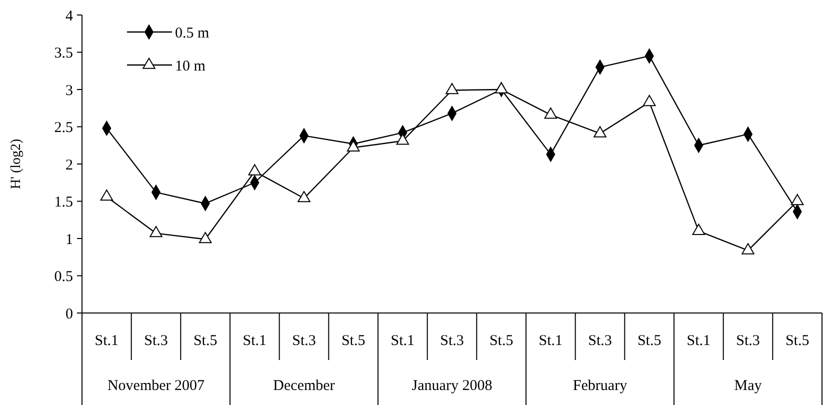 Image resolution: width=827 pixels, height=405 pixels. What do you see at coordinates (192, 33) in the screenshot?
I see `legend-label: 0.5 m` at bounding box center [192, 33].